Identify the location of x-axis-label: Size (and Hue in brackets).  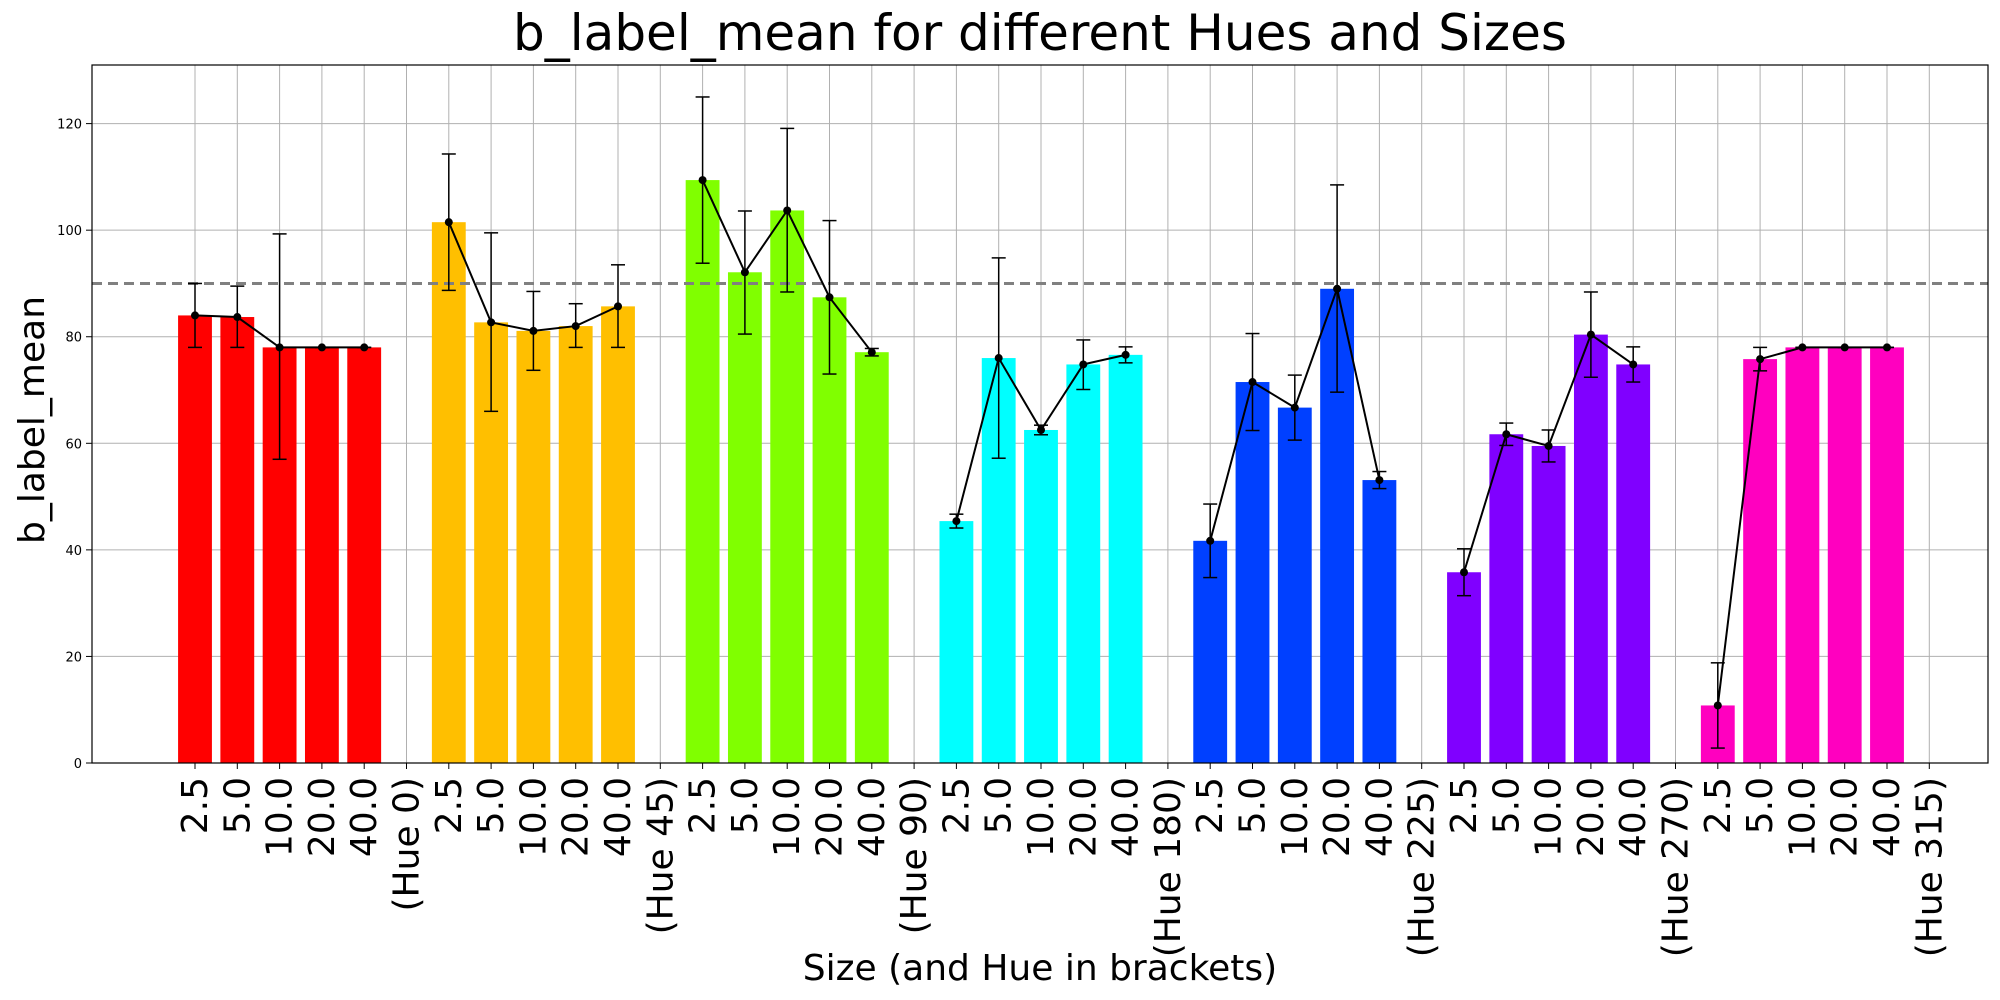
(1040, 968).